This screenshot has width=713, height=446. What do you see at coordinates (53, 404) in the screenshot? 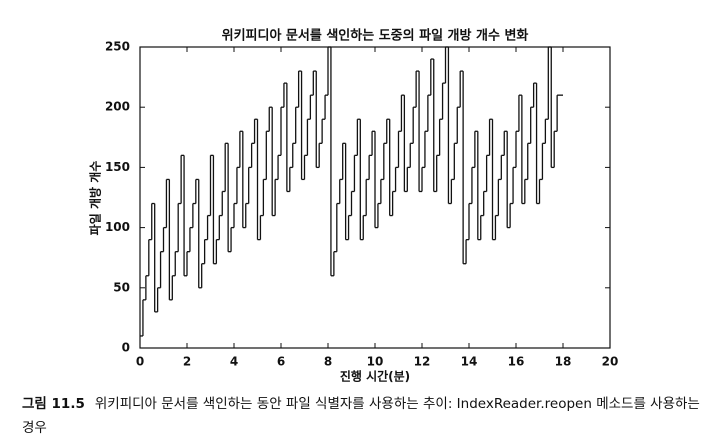
I see `caption-label: 그림 11.5` at bounding box center [53, 404].